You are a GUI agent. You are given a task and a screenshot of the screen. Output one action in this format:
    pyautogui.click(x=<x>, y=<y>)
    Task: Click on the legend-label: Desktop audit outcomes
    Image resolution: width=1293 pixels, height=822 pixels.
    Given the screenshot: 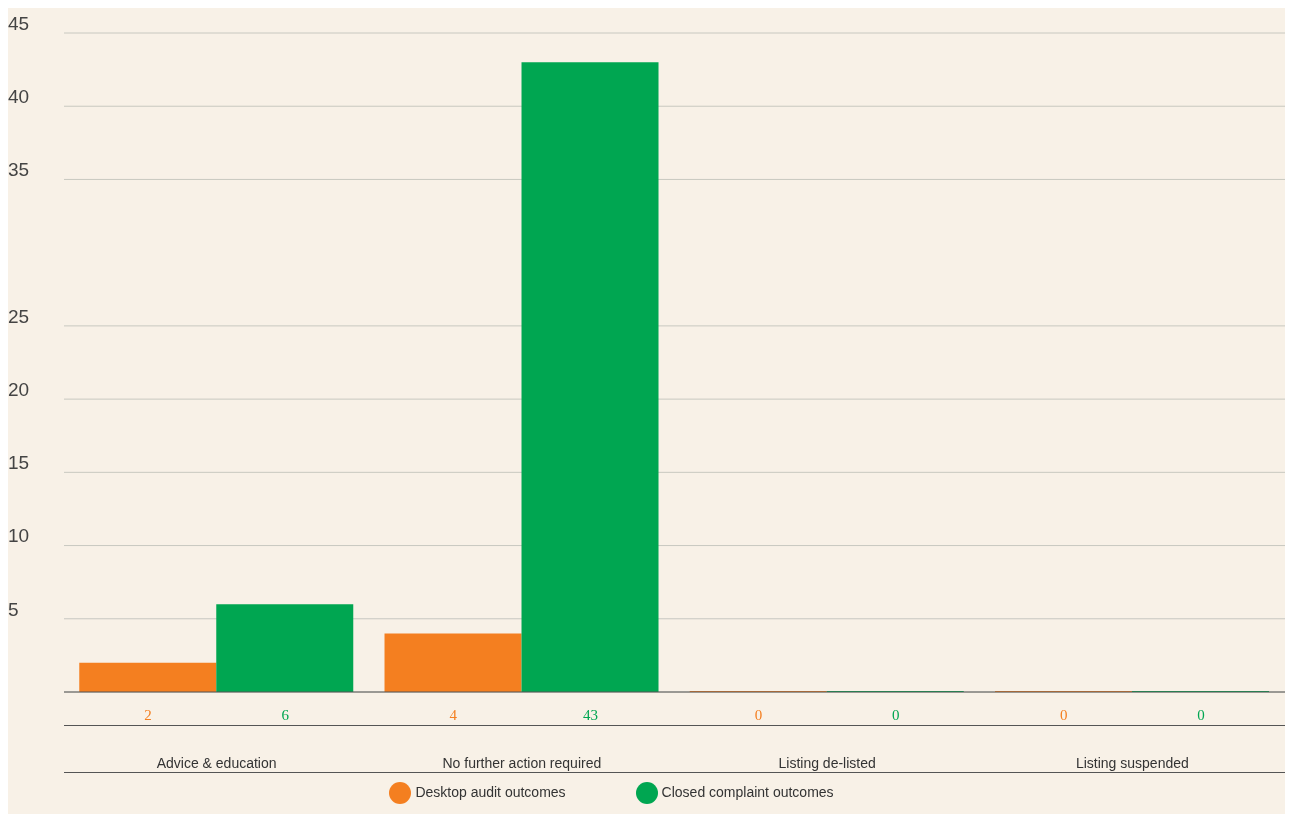 What is the action you would take?
    pyautogui.click(x=490, y=792)
    